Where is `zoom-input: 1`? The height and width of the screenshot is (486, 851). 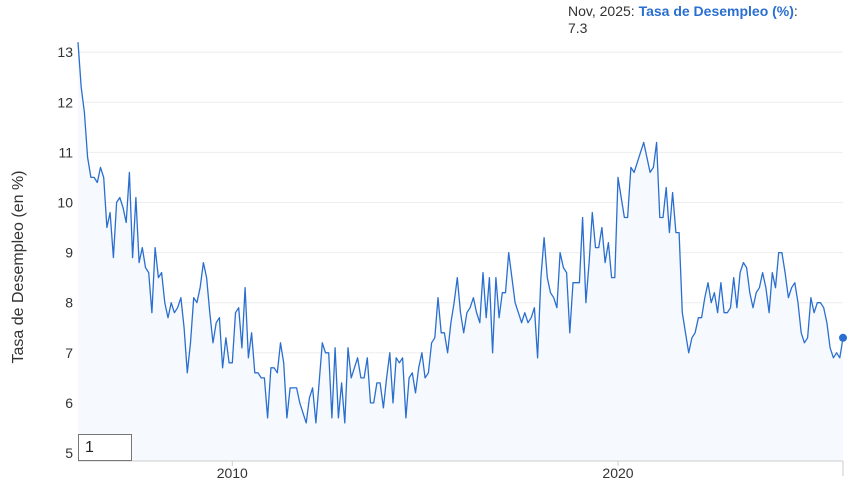
zoom-input: 1 is located at coordinates (105, 447).